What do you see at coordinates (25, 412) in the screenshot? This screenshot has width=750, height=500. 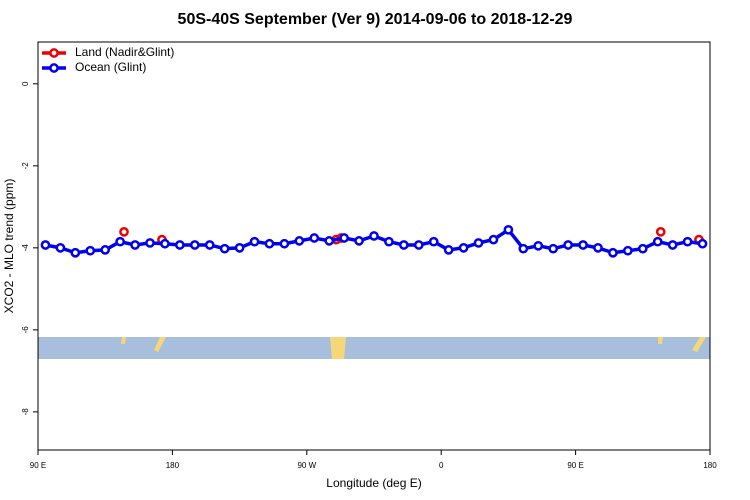 I see `y-tick-label: -8` at bounding box center [25, 412].